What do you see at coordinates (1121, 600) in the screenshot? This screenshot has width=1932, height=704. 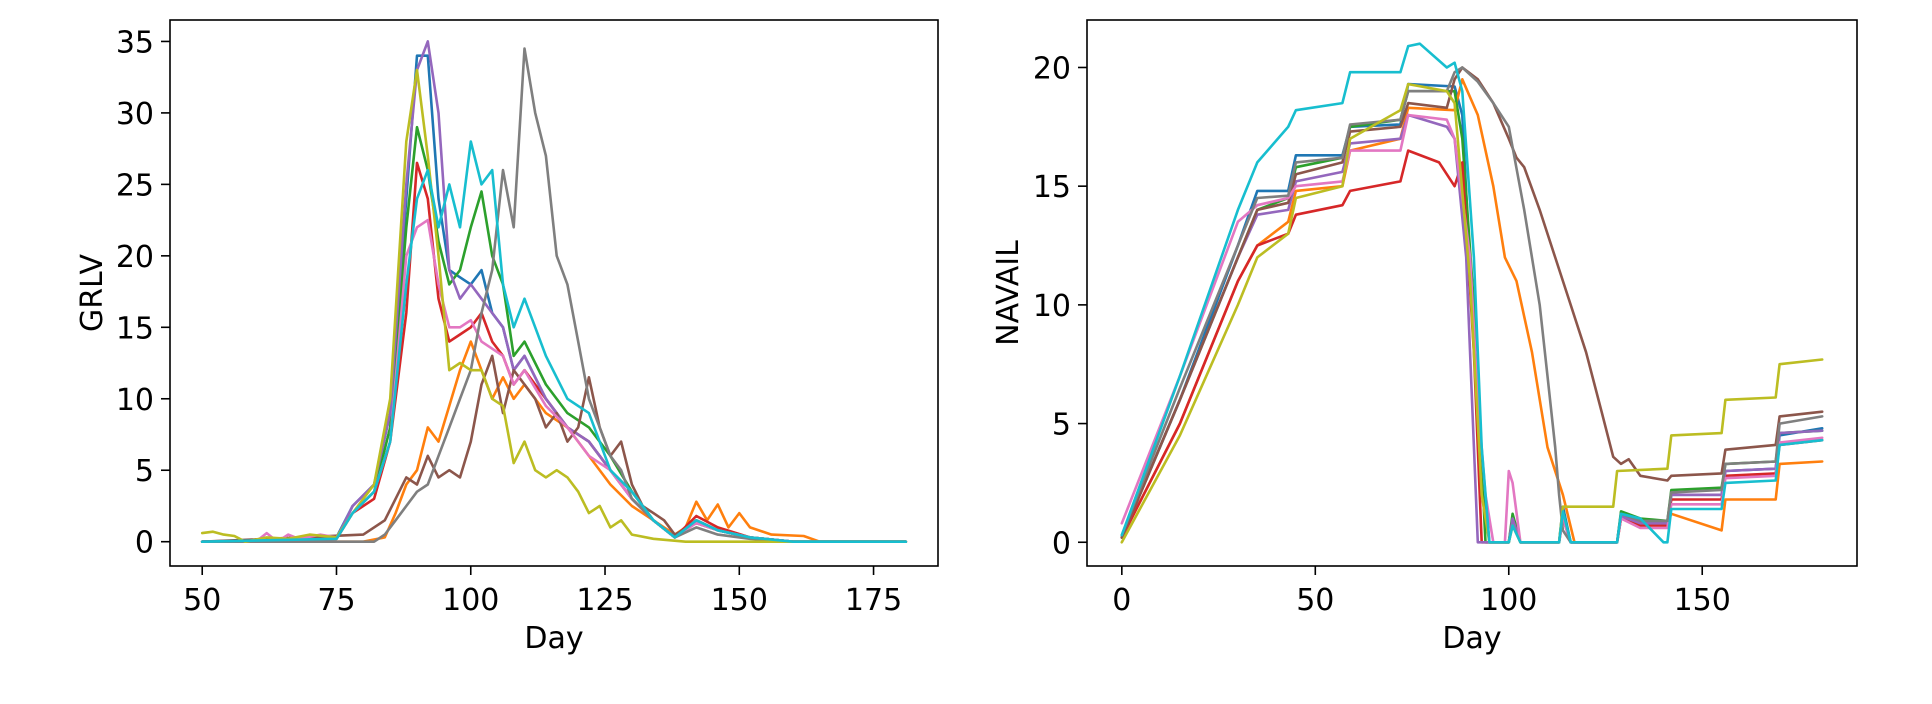 I see `x-tick-label: 0` at bounding box center [1121, 600].